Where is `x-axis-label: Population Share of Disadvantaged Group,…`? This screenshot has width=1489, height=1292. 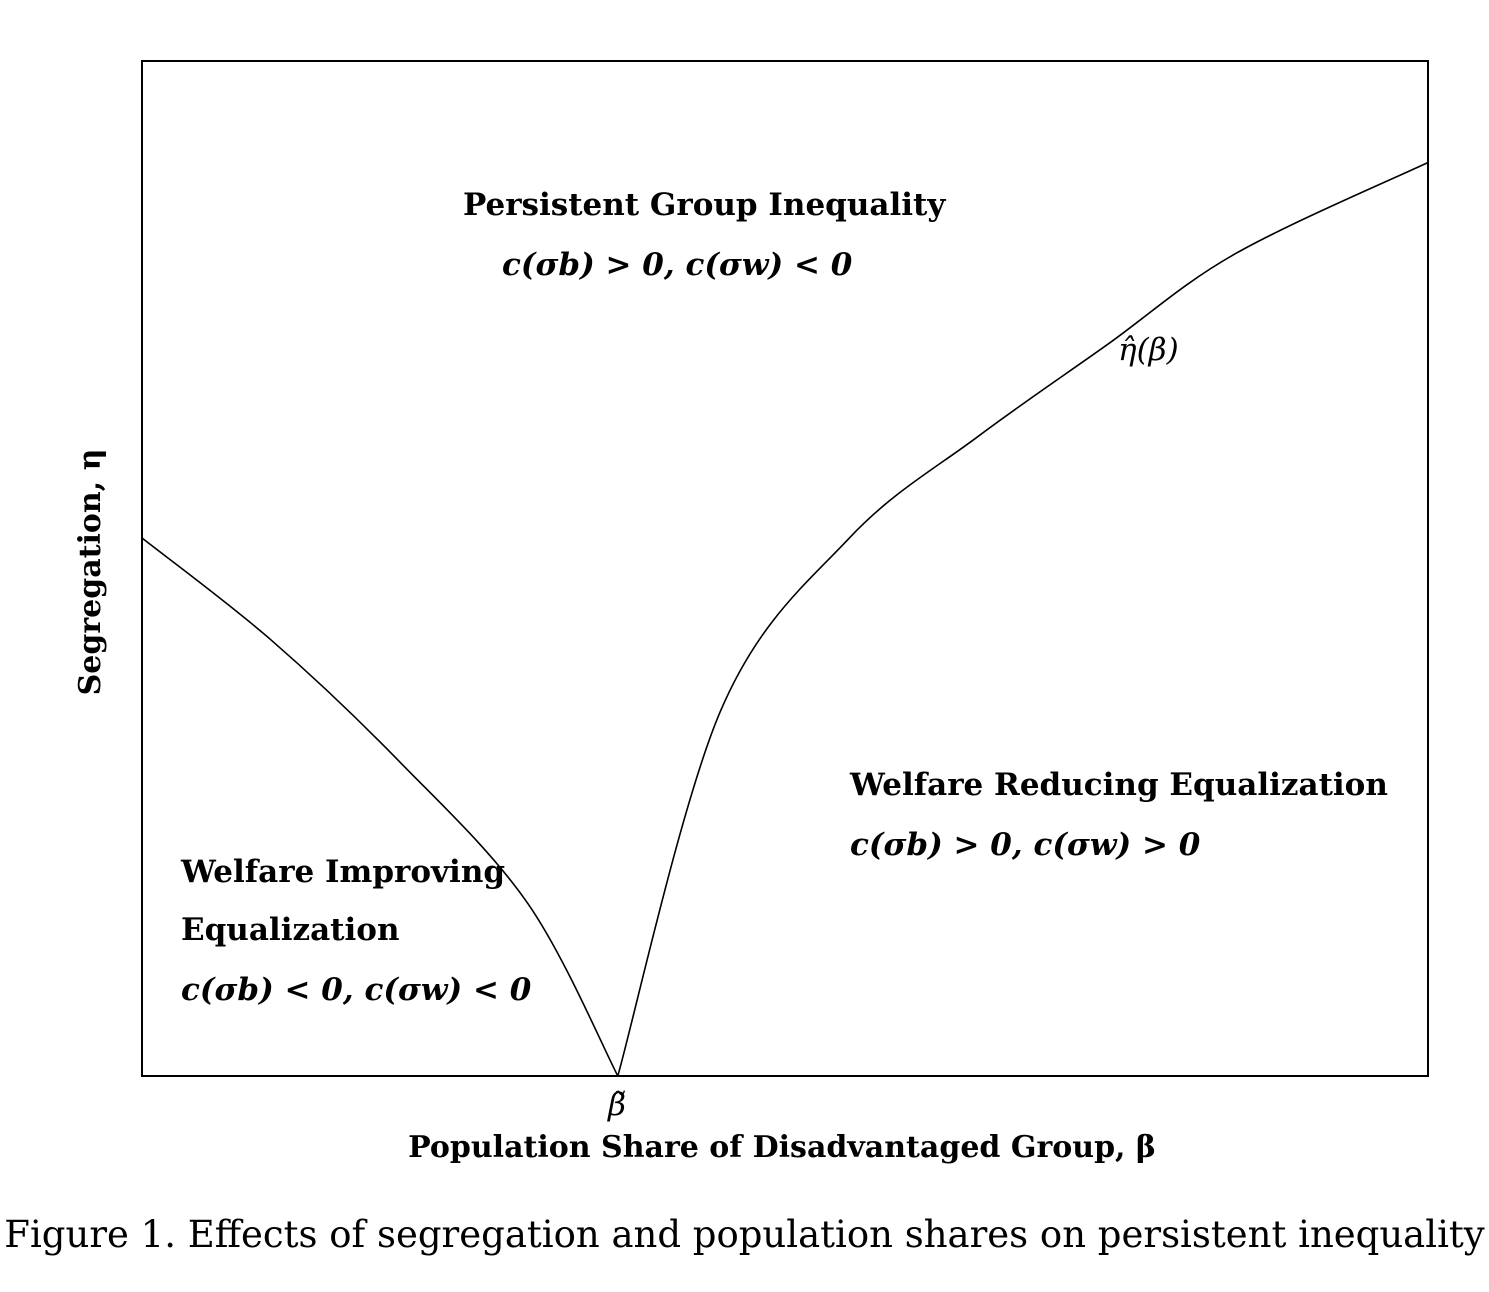
x-axis-label: Population Share of Disadvantaged Group,… is located at coordinates (782, 1147).